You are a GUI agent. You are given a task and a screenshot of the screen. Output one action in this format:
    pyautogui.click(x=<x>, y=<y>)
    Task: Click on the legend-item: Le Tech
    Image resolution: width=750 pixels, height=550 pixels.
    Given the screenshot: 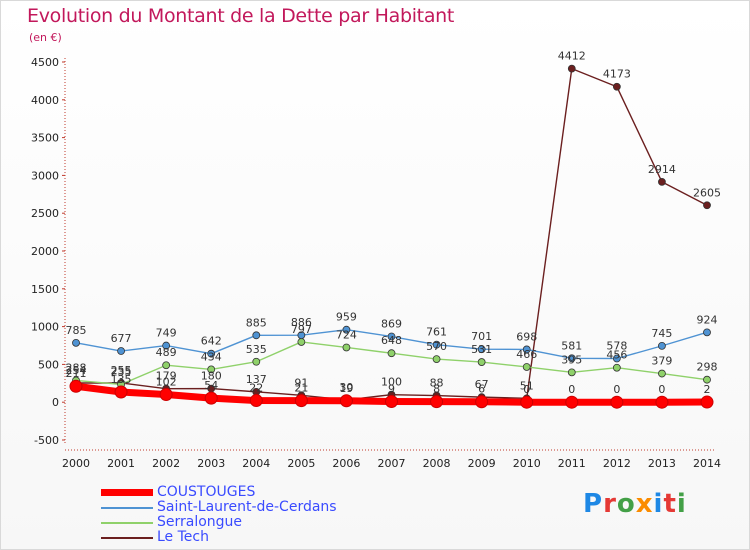 What is the action you would take?
    pyautogui.click(x=219, y=537)
    